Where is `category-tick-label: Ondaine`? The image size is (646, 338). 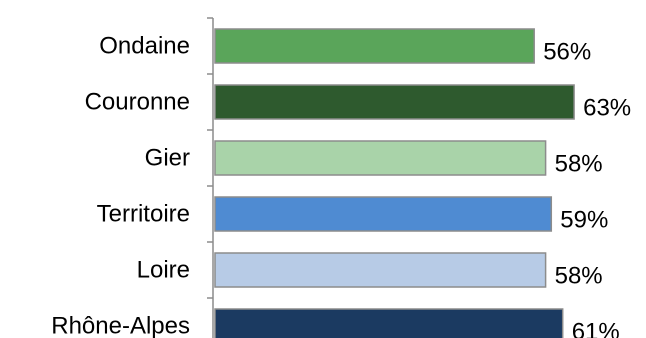 category-tick-label: Ondaine is located at coordinates (144, 46).